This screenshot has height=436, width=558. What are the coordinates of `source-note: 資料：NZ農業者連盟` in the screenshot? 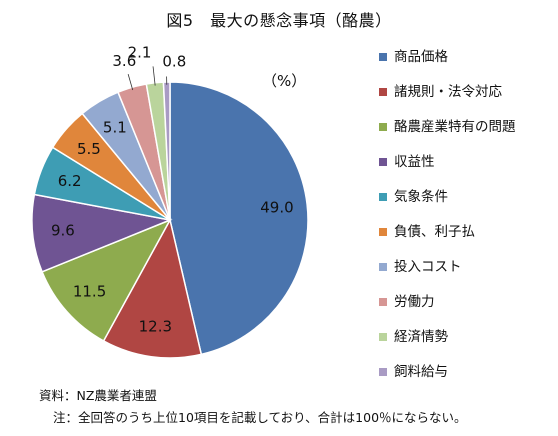 It's located at (98, 395).